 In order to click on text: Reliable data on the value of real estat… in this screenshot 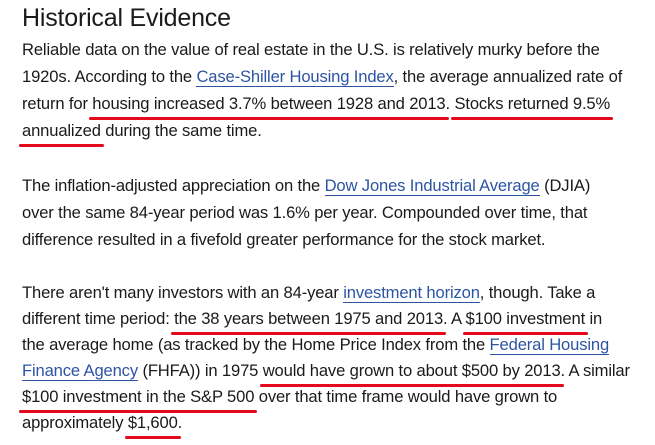, I will do `click(311, 49)`.